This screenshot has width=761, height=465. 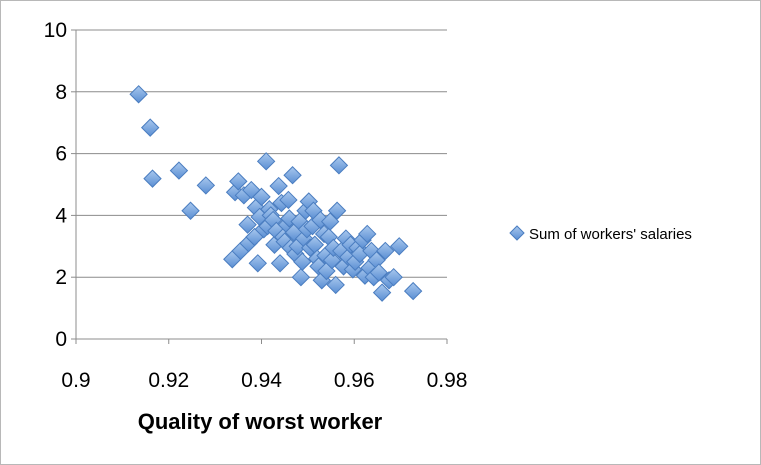 I want to click on y-tick-label-3: 6, so click(x=61, y=154).